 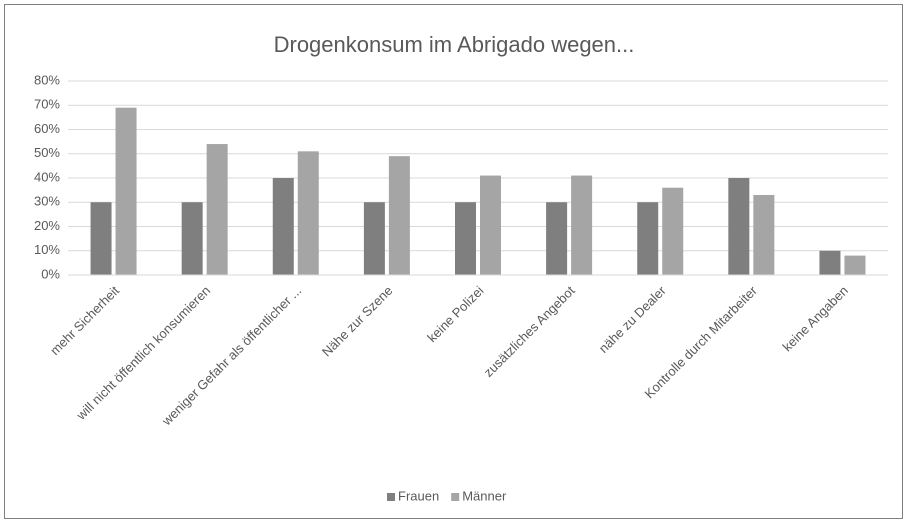 What do you see at coordinates (47, 152) in the screenshot?
I see `y-tick-label: 50%` at bounding box center [47, 152].